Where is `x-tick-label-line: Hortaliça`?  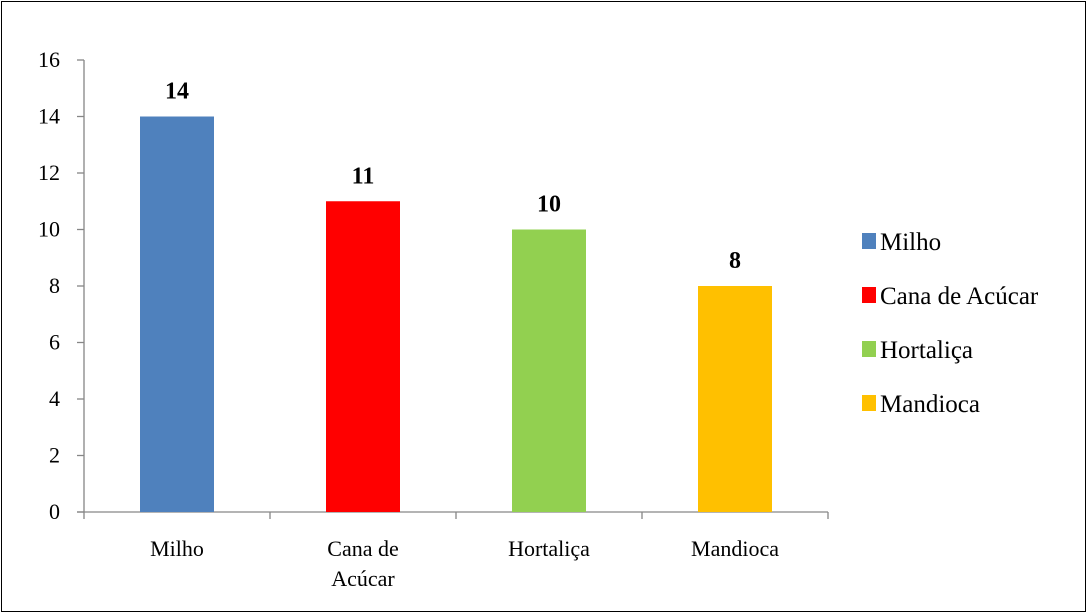
x-tick-label-line: Hortaliça is located at coordinates (549, 548).